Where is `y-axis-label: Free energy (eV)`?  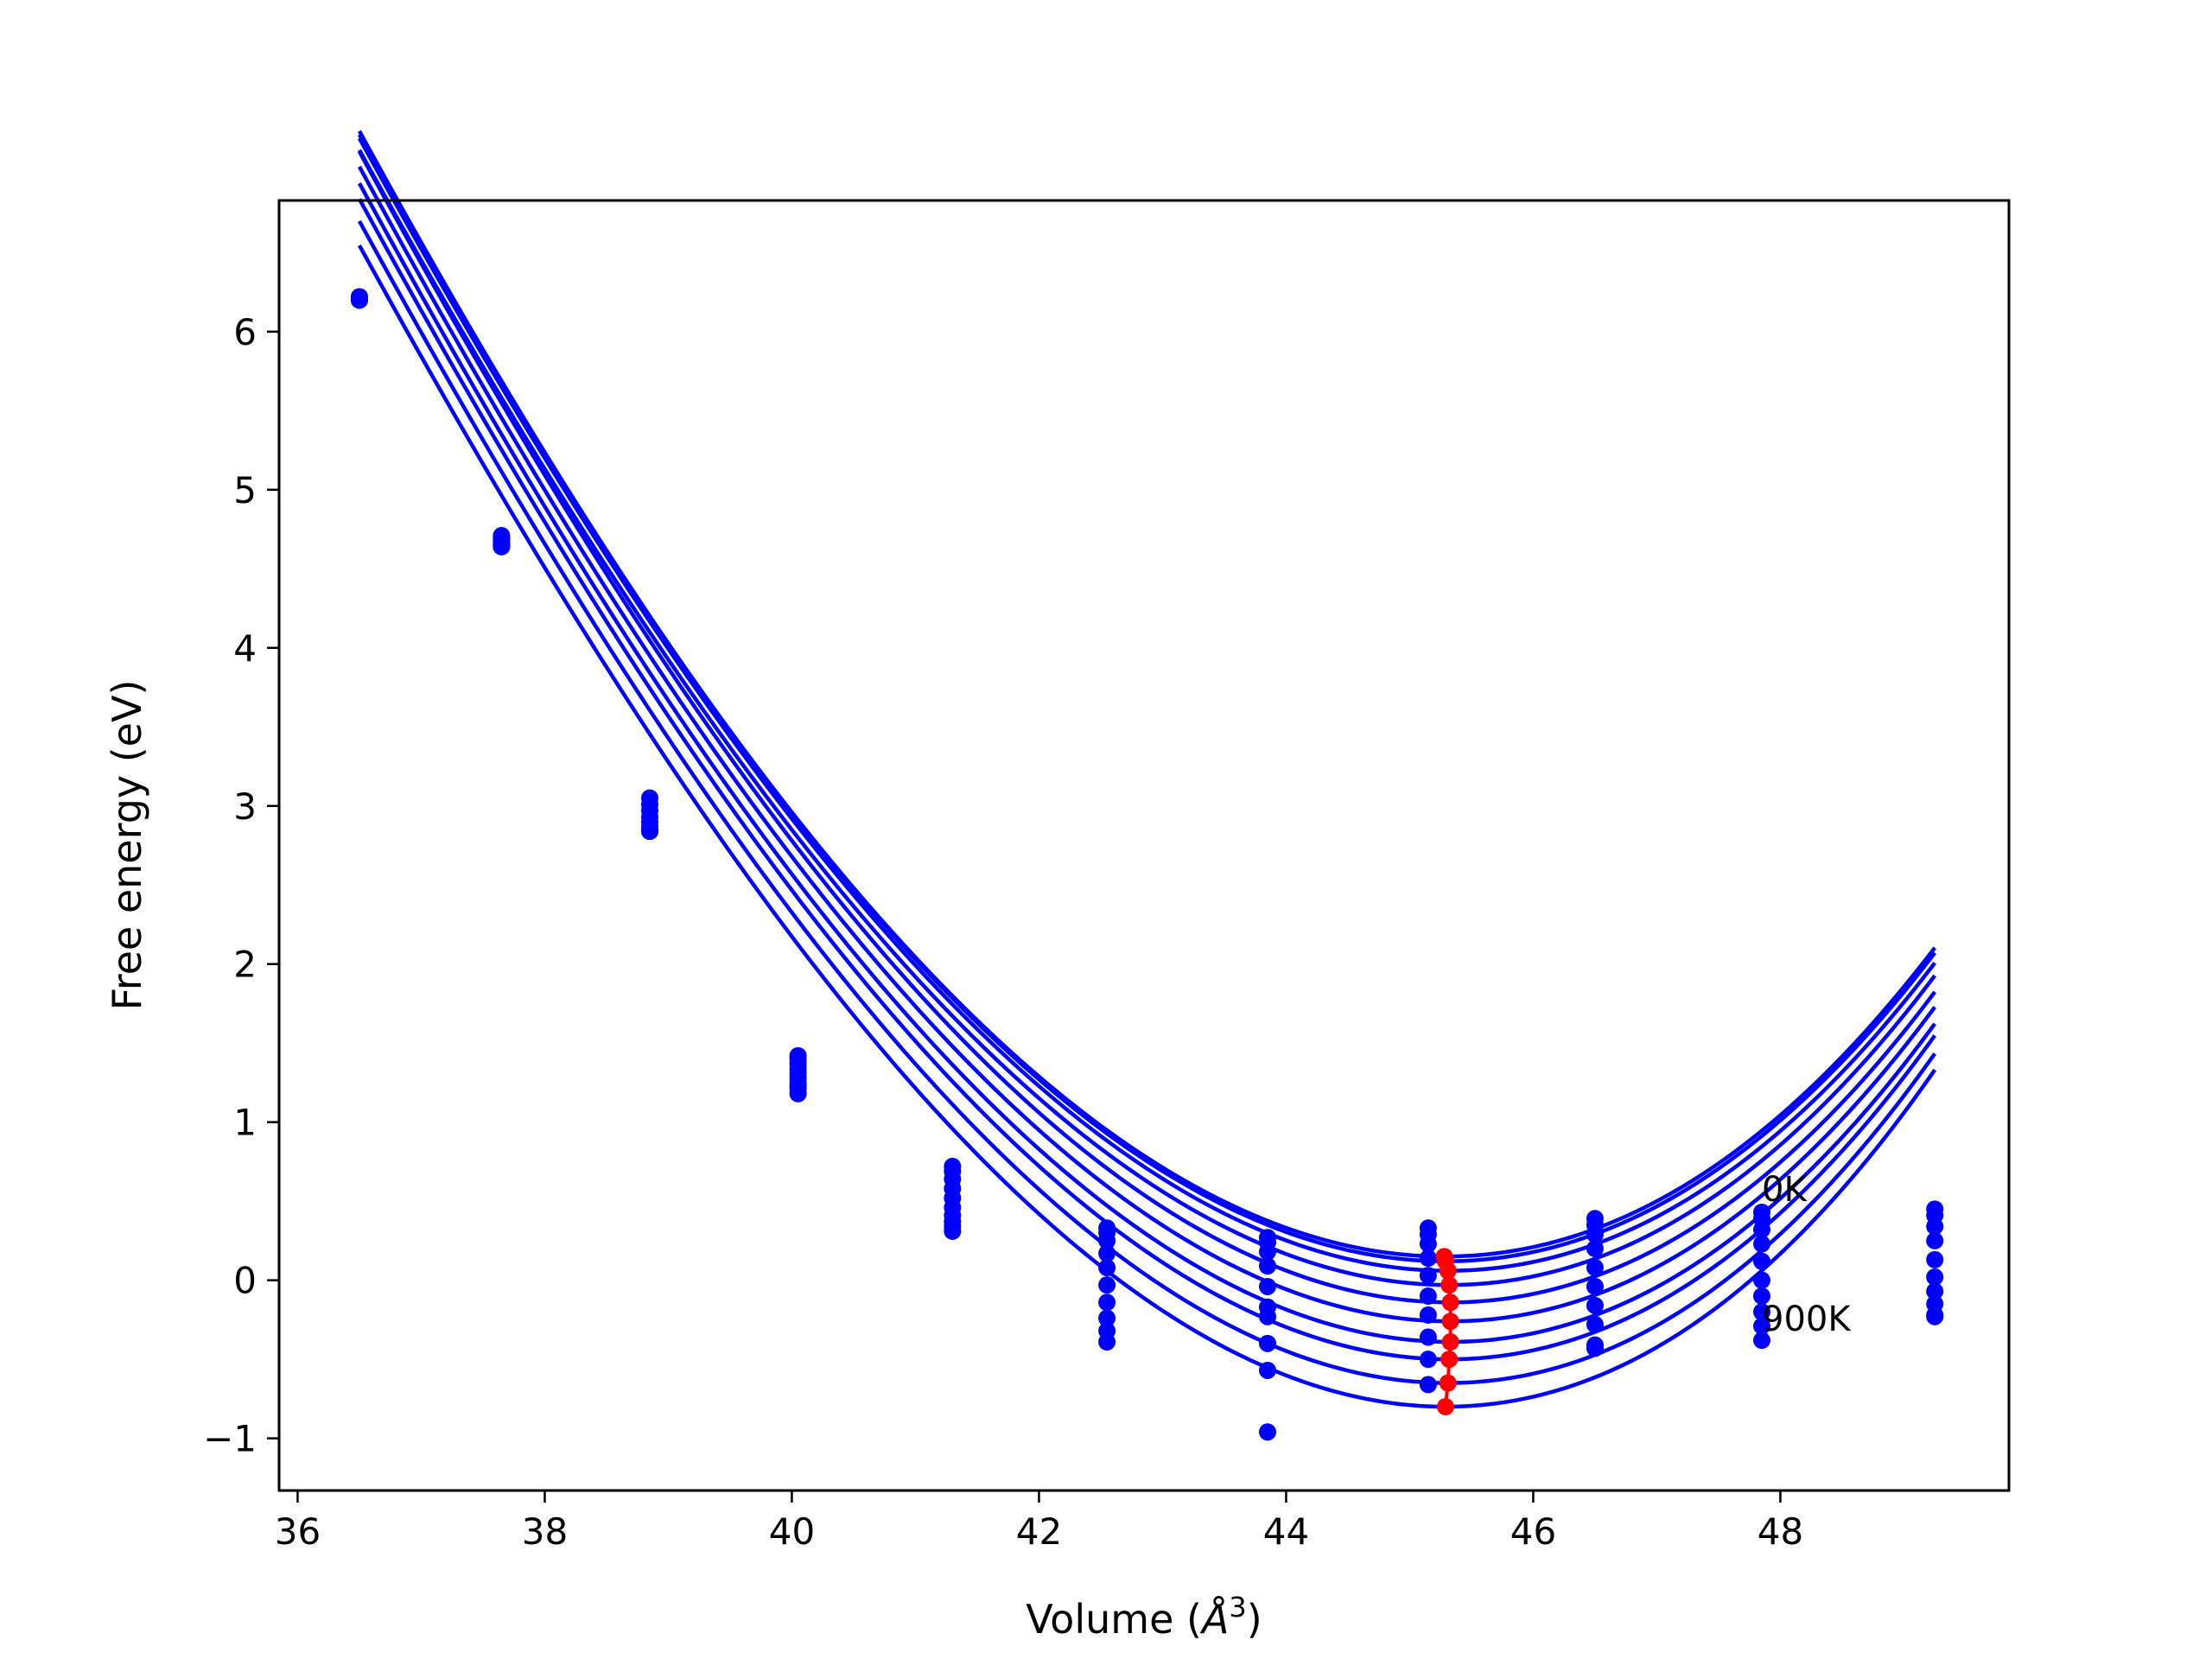 y-axis-label: Free energy (eV) is located at coordinates (127, 845).